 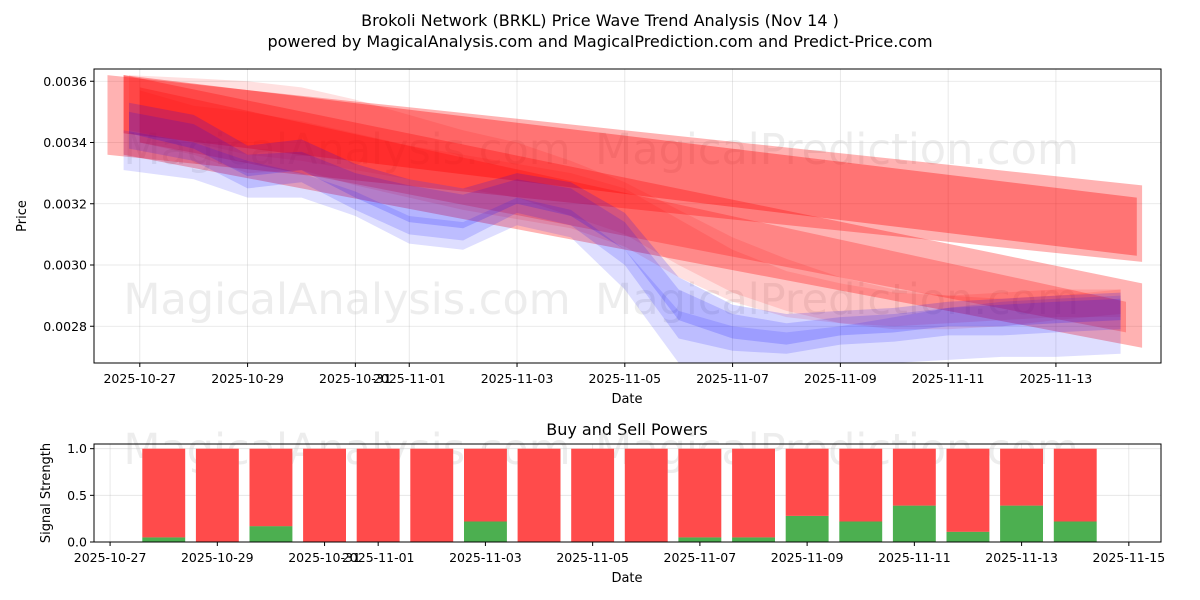 I want to click on price-x-axis-label: Date, so click(x=626, y=399).